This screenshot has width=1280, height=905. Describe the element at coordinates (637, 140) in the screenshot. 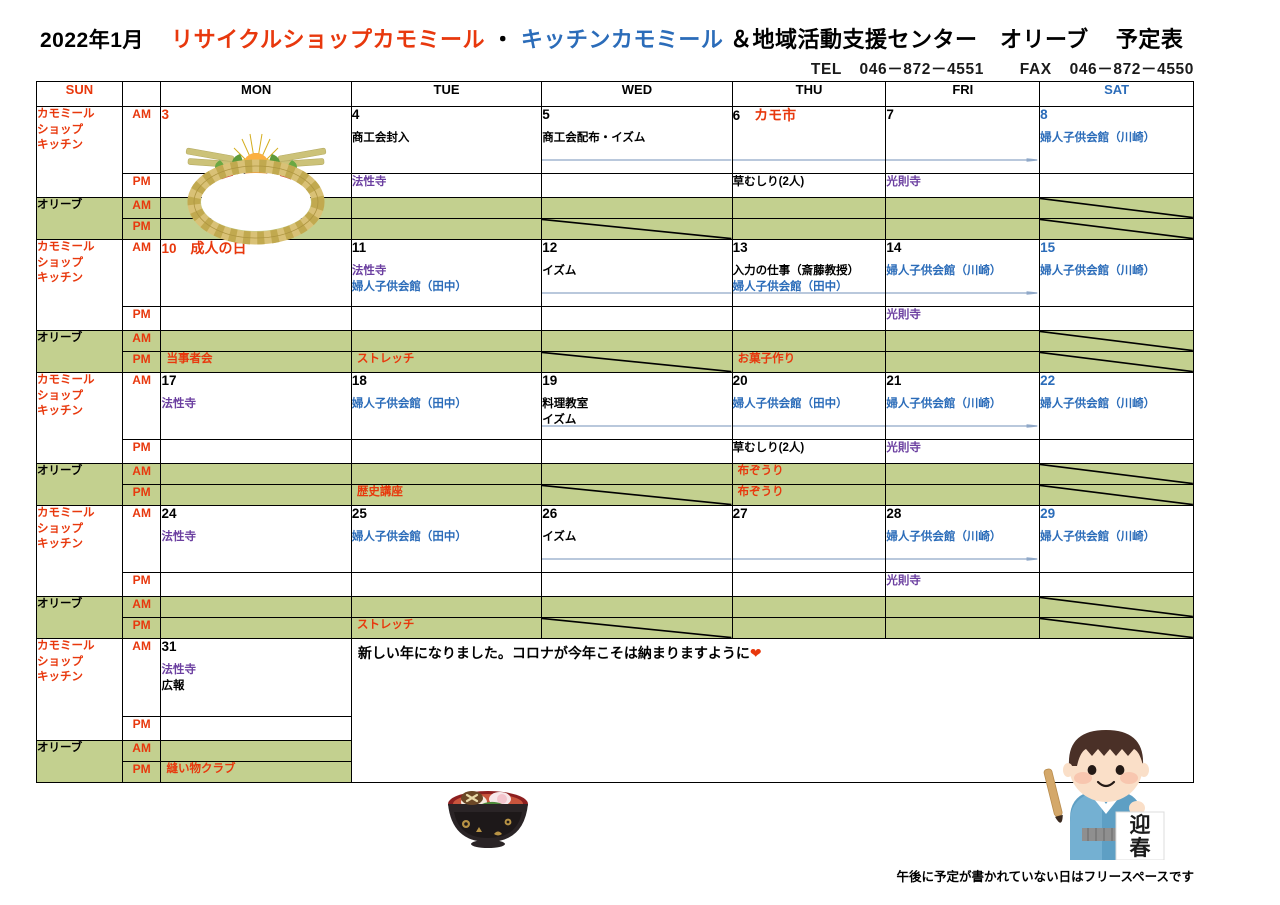

I see `day-cell: 5 商工会配布・イズム` at that location.